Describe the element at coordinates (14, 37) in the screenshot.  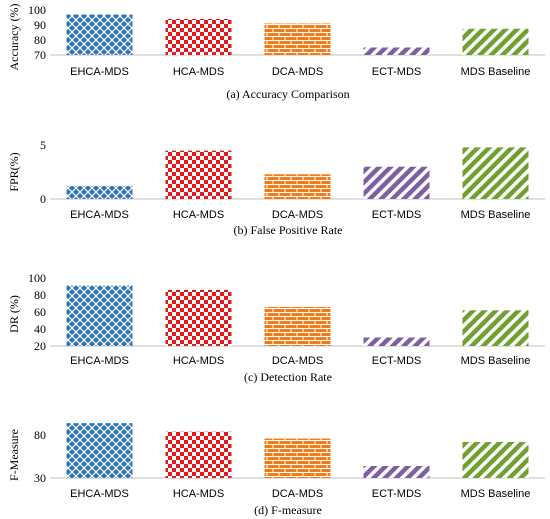
I see `panel-a-ylabel: Accuracy (%)` at that location.